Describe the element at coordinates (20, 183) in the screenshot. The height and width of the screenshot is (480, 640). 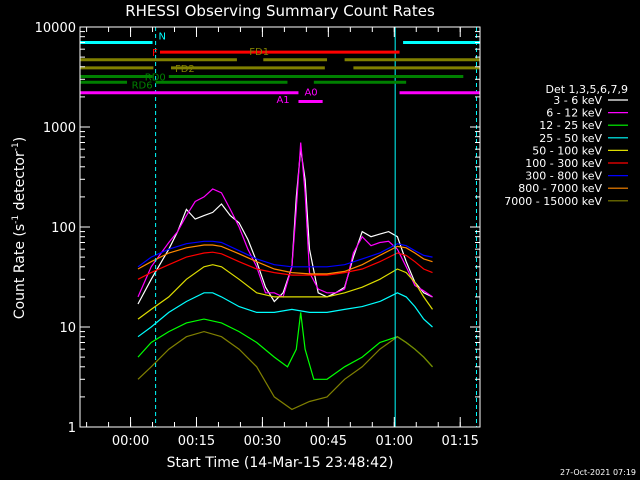
I see `y-label-mid: detector` at that location.